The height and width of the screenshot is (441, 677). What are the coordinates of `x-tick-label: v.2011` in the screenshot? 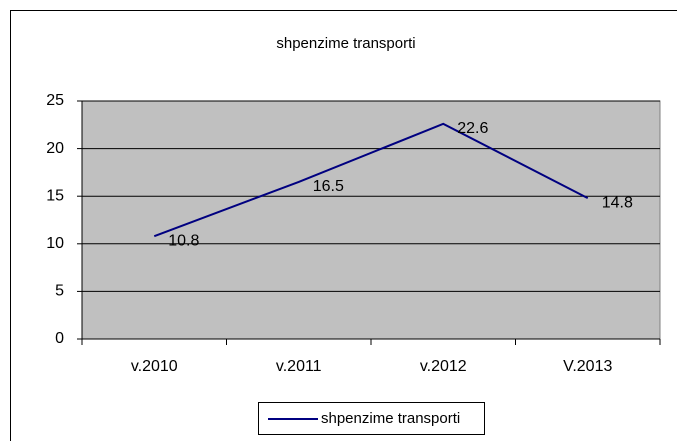 It's located at (299, 366).